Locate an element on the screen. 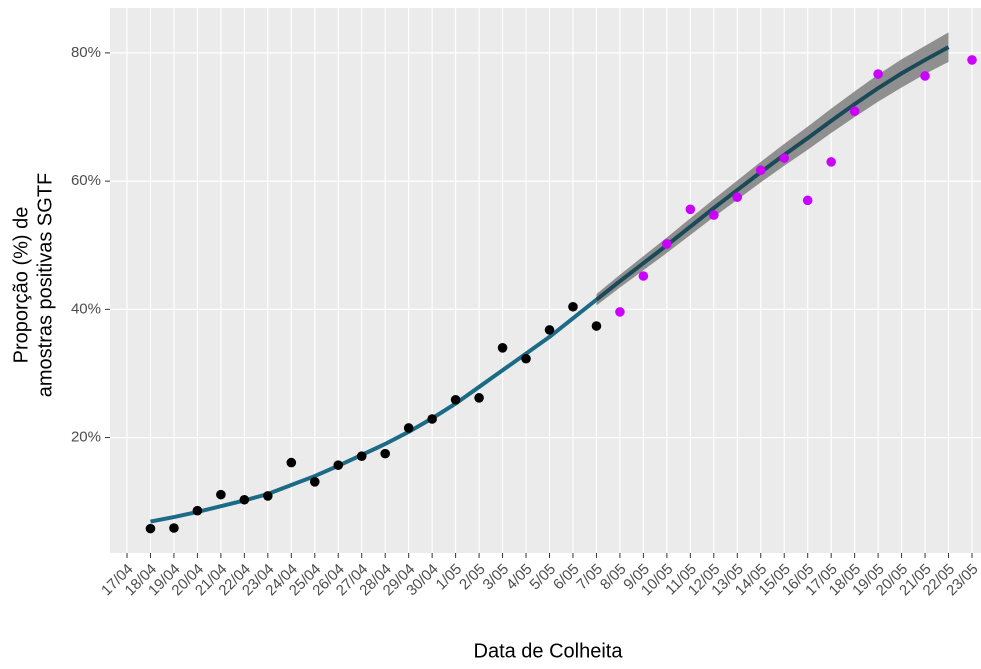  fit-line is located at coordinates (772, 173).